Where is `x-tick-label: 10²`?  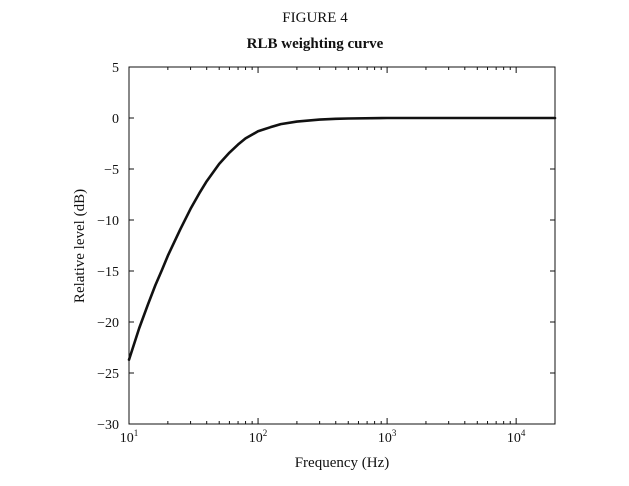 x-tick-label: 10² is located at coordinates (258, 437).